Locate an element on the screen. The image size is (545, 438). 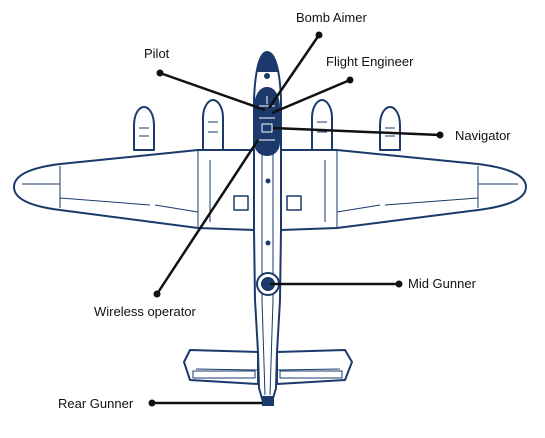
tailplane-detail-lines is located at coordinates (268, 369).